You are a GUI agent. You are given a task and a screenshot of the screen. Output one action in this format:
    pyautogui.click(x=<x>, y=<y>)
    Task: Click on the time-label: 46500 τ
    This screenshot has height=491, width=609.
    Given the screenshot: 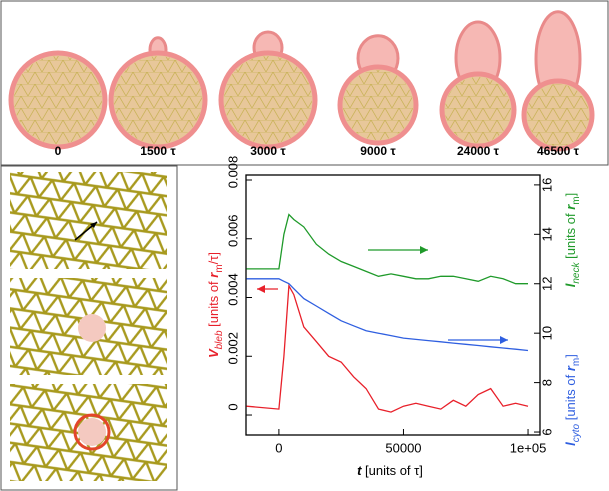 What is the action you would take?
    pyautogui.click(x=558, y=151)
    